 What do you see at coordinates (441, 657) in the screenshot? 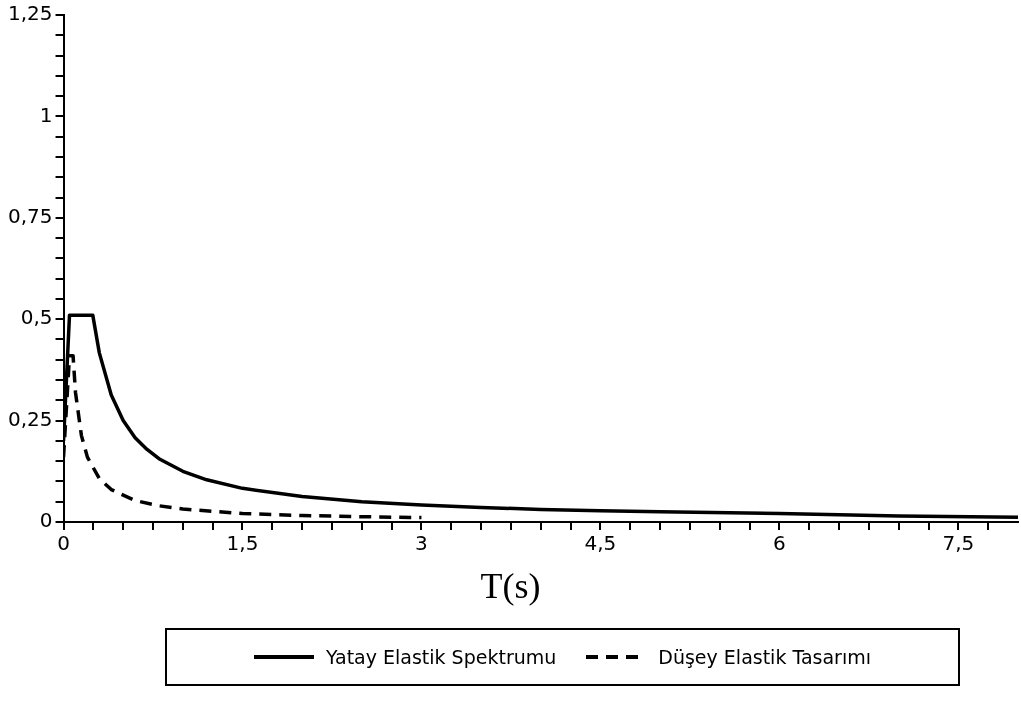
I see `legend-label: Yatay Elastik Spektrumu` at bounding box center [441, 657].